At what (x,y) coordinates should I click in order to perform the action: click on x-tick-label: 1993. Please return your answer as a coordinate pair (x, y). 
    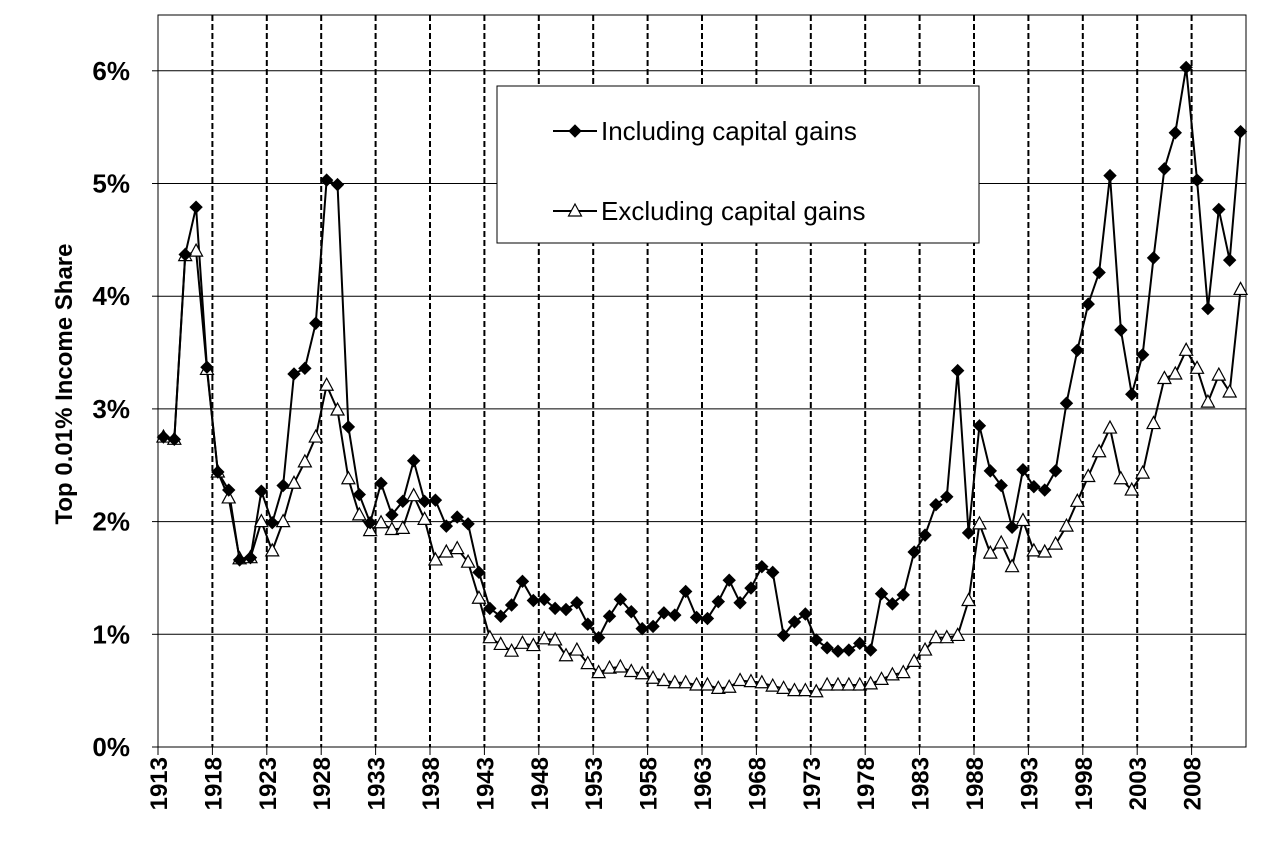
    Looking at the image, I should click on (1029, 783).